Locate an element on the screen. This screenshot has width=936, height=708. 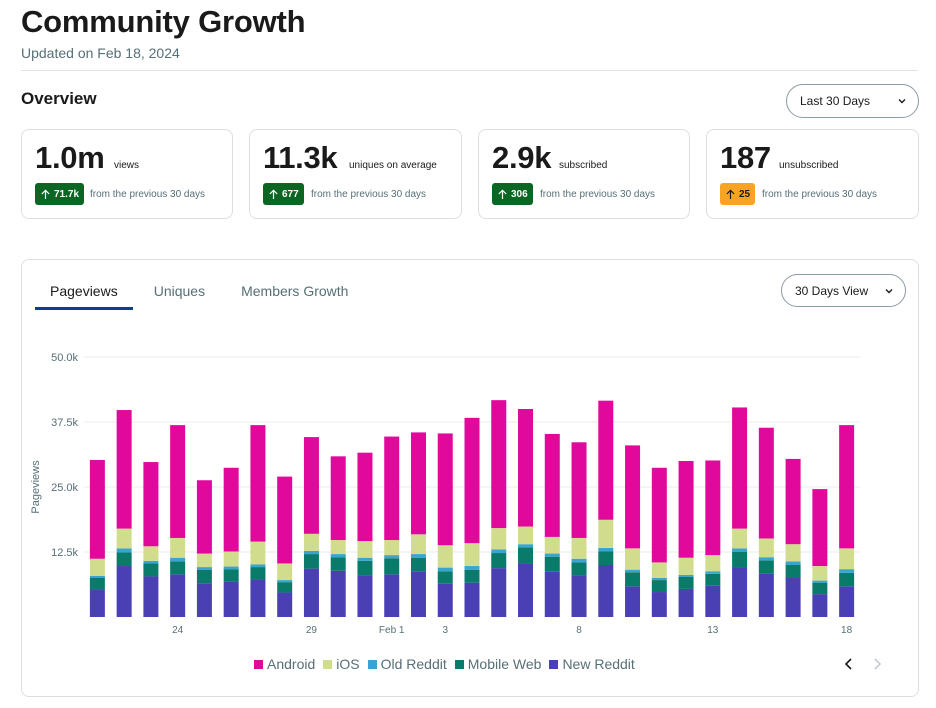
legend-label: New Reddit is located at coordinates (598, 664).